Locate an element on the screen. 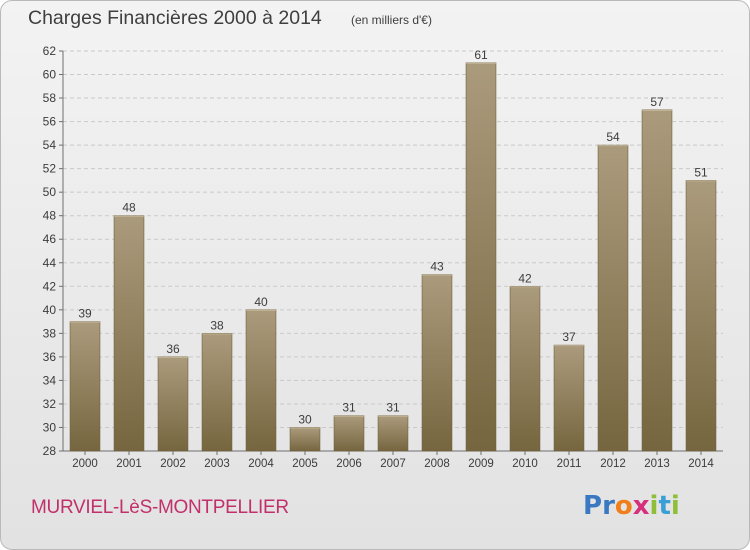  x-tick-label-2007: 2007 is located at coordinates (393, 464).